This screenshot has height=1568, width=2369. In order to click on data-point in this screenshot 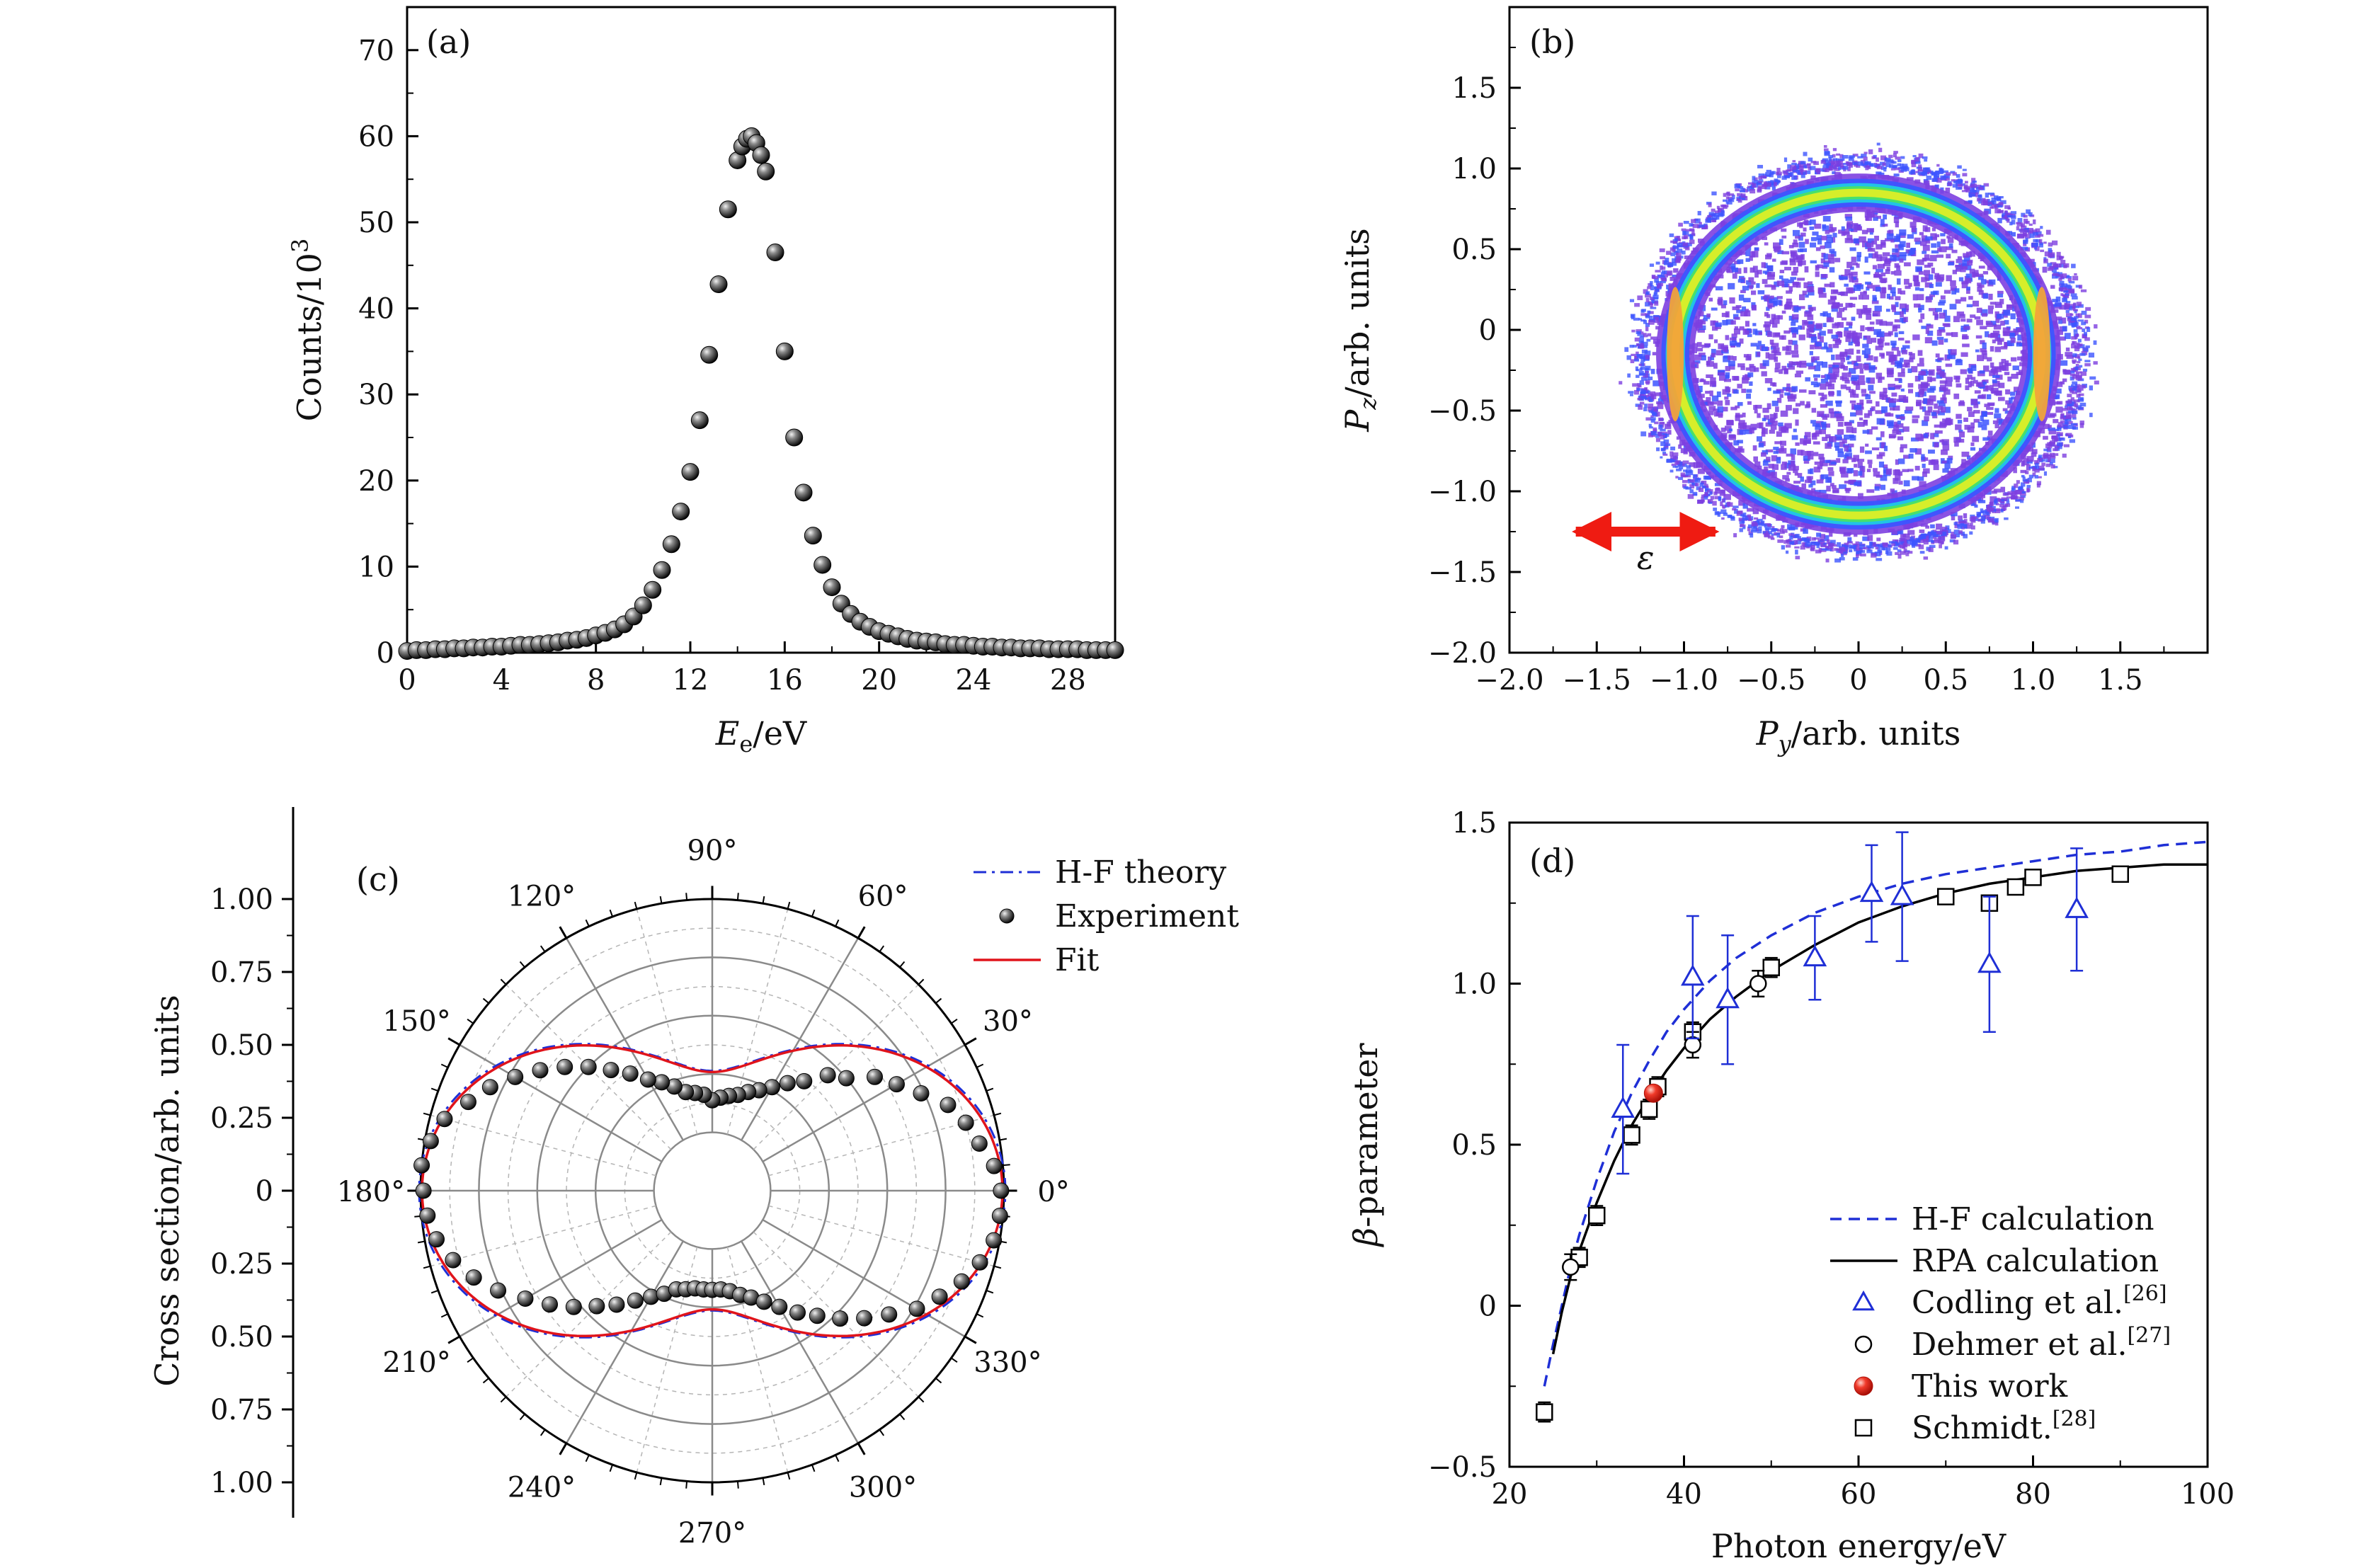, I will do `click(671, 544)`.